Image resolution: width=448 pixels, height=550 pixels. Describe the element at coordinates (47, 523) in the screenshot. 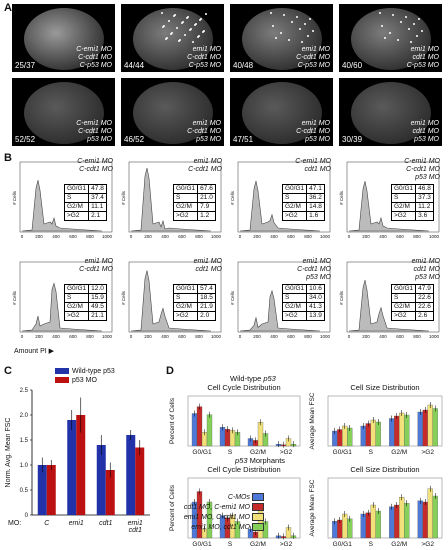

I see `x-category-label: C` at that location.